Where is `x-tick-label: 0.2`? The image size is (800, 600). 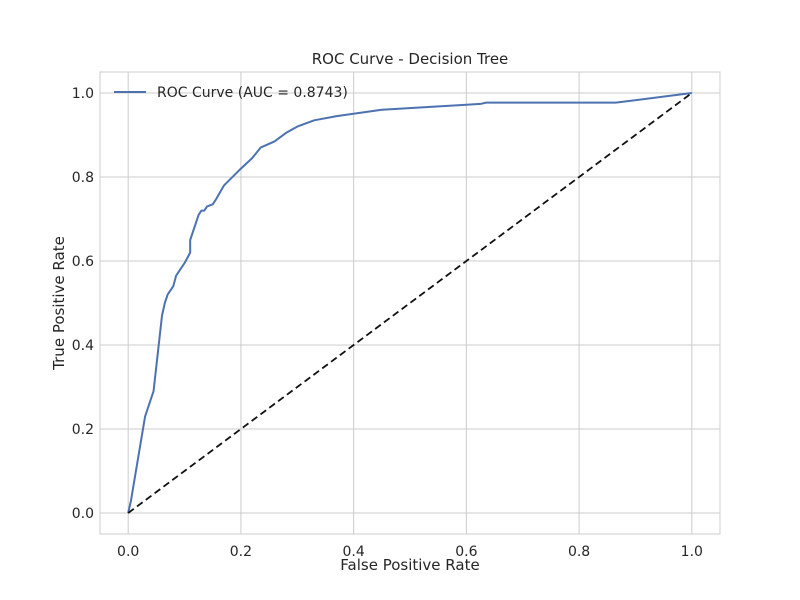
x-tick-label: 0.2 is located at coordinates (241, 552).